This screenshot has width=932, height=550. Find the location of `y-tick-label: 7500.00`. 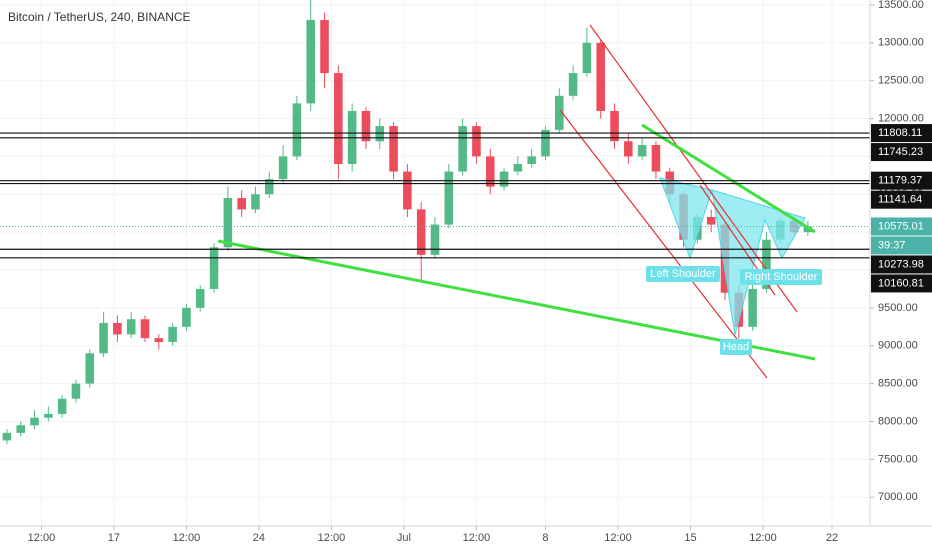

y-tick-label: 7500.00 is located at coordinates (898, 459).